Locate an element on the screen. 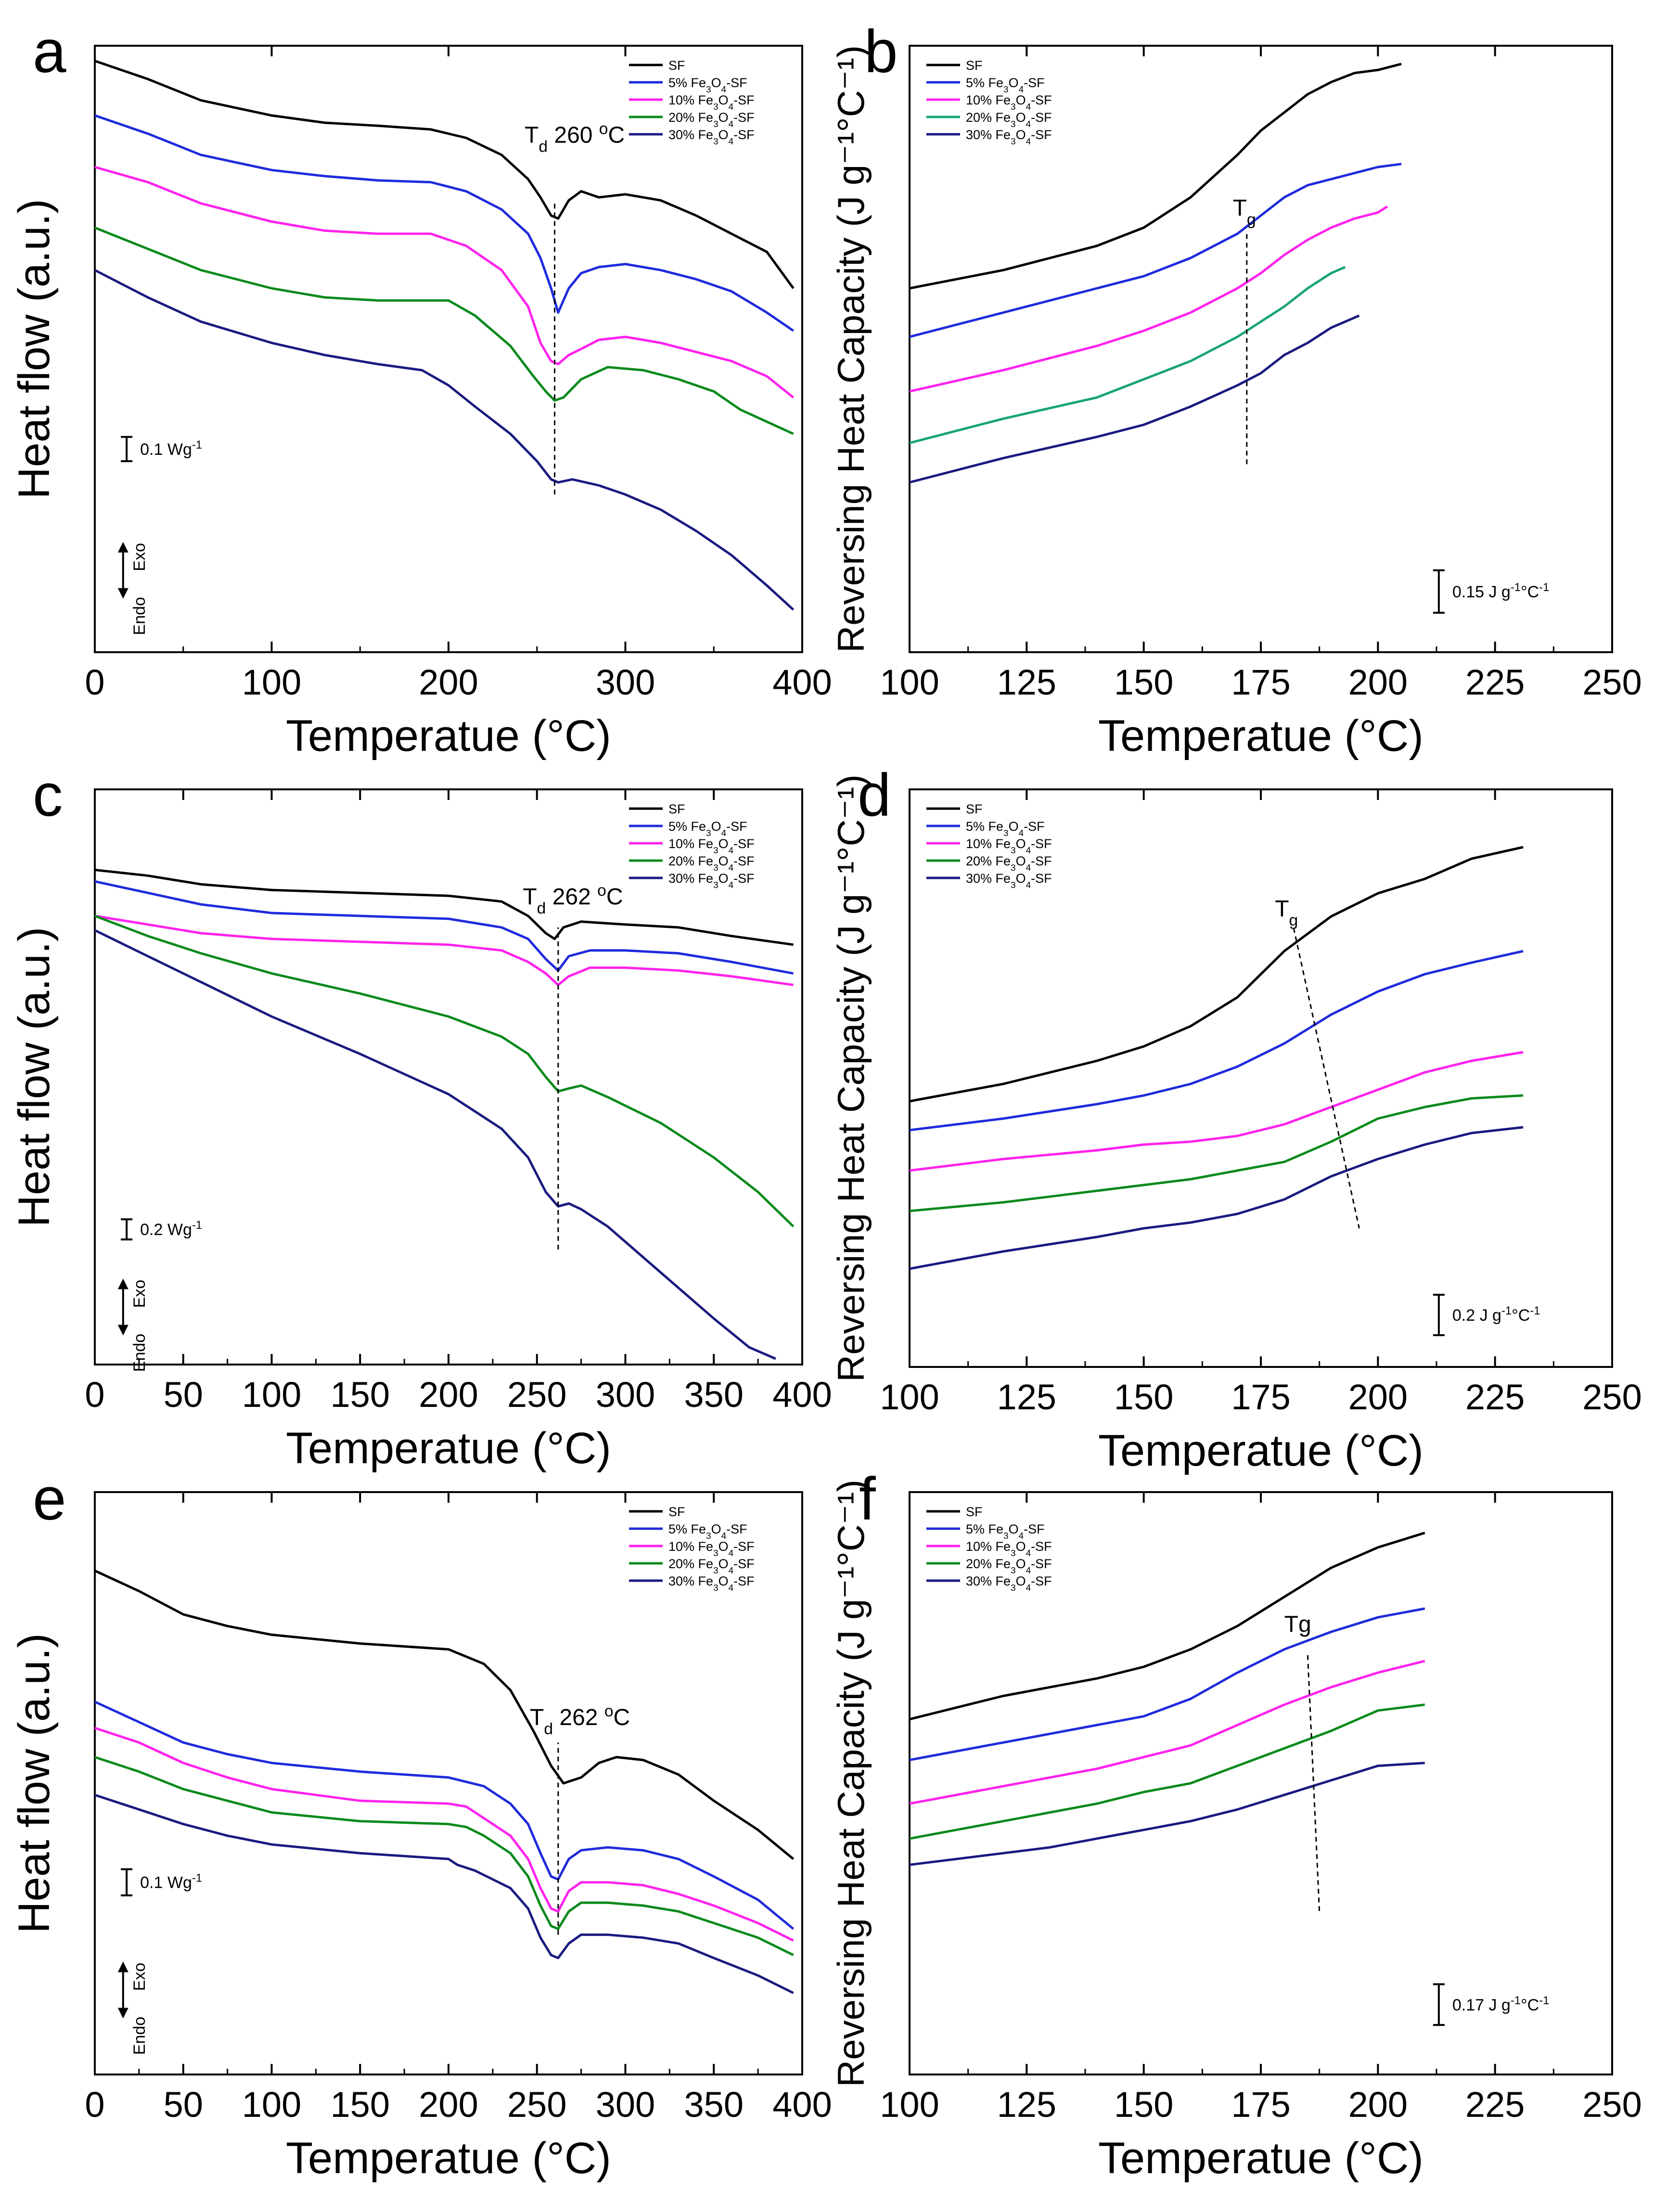  scale-bar-label: 0.17 J g-1°C-1 is located at coordinates (1500, 2004).